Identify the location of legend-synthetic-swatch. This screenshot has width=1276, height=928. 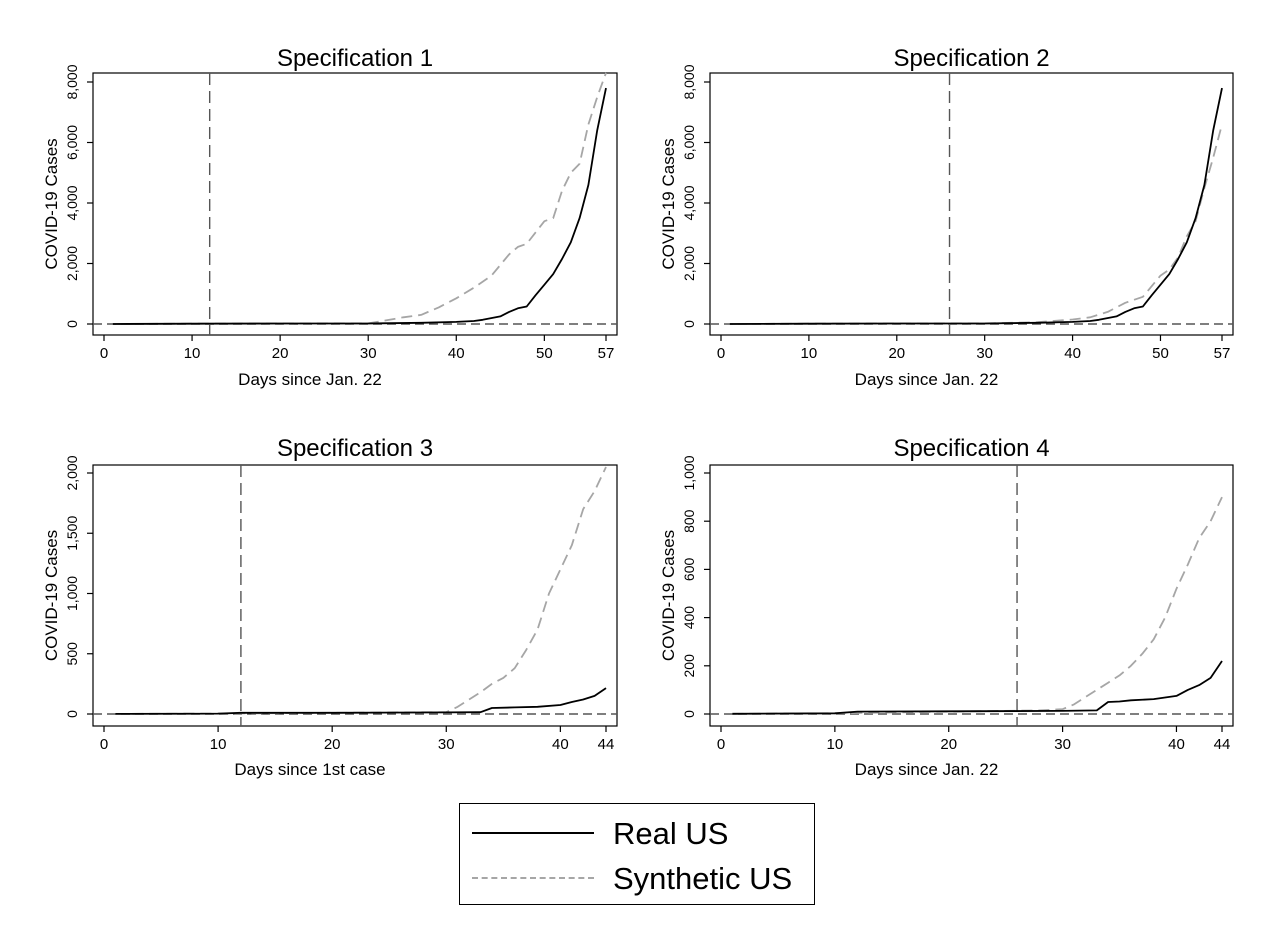
(533, 880).